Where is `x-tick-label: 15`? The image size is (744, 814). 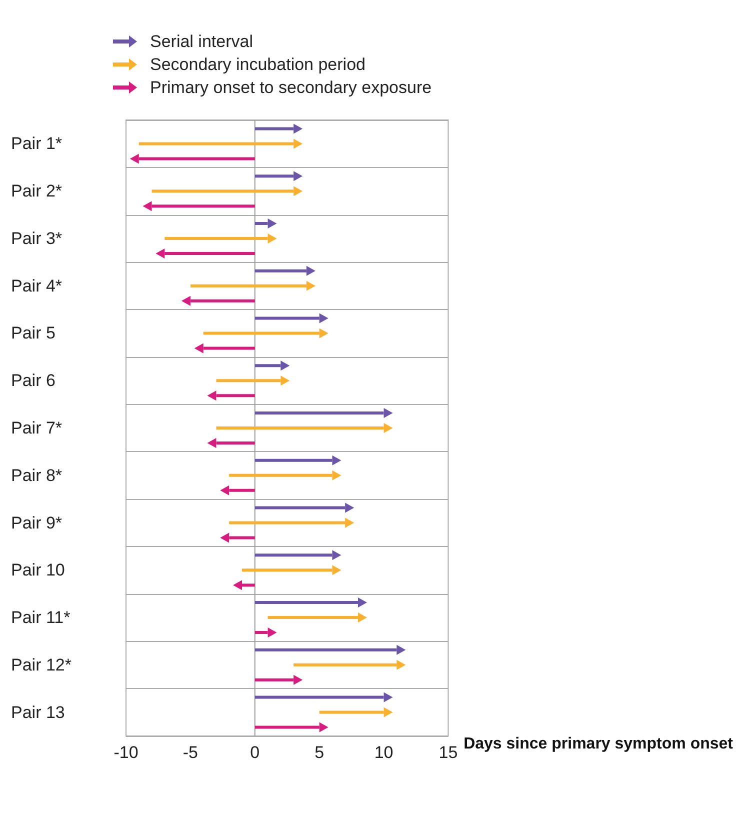 x-tick-label: 15 is located at coordinates (448, 752).